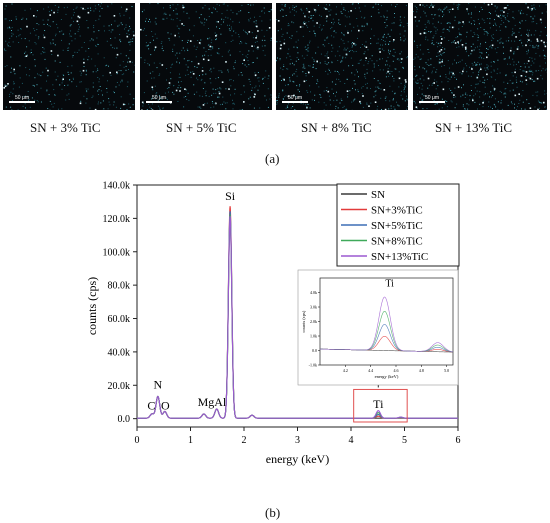  I want to click on scale-bar, so click(295, 102).